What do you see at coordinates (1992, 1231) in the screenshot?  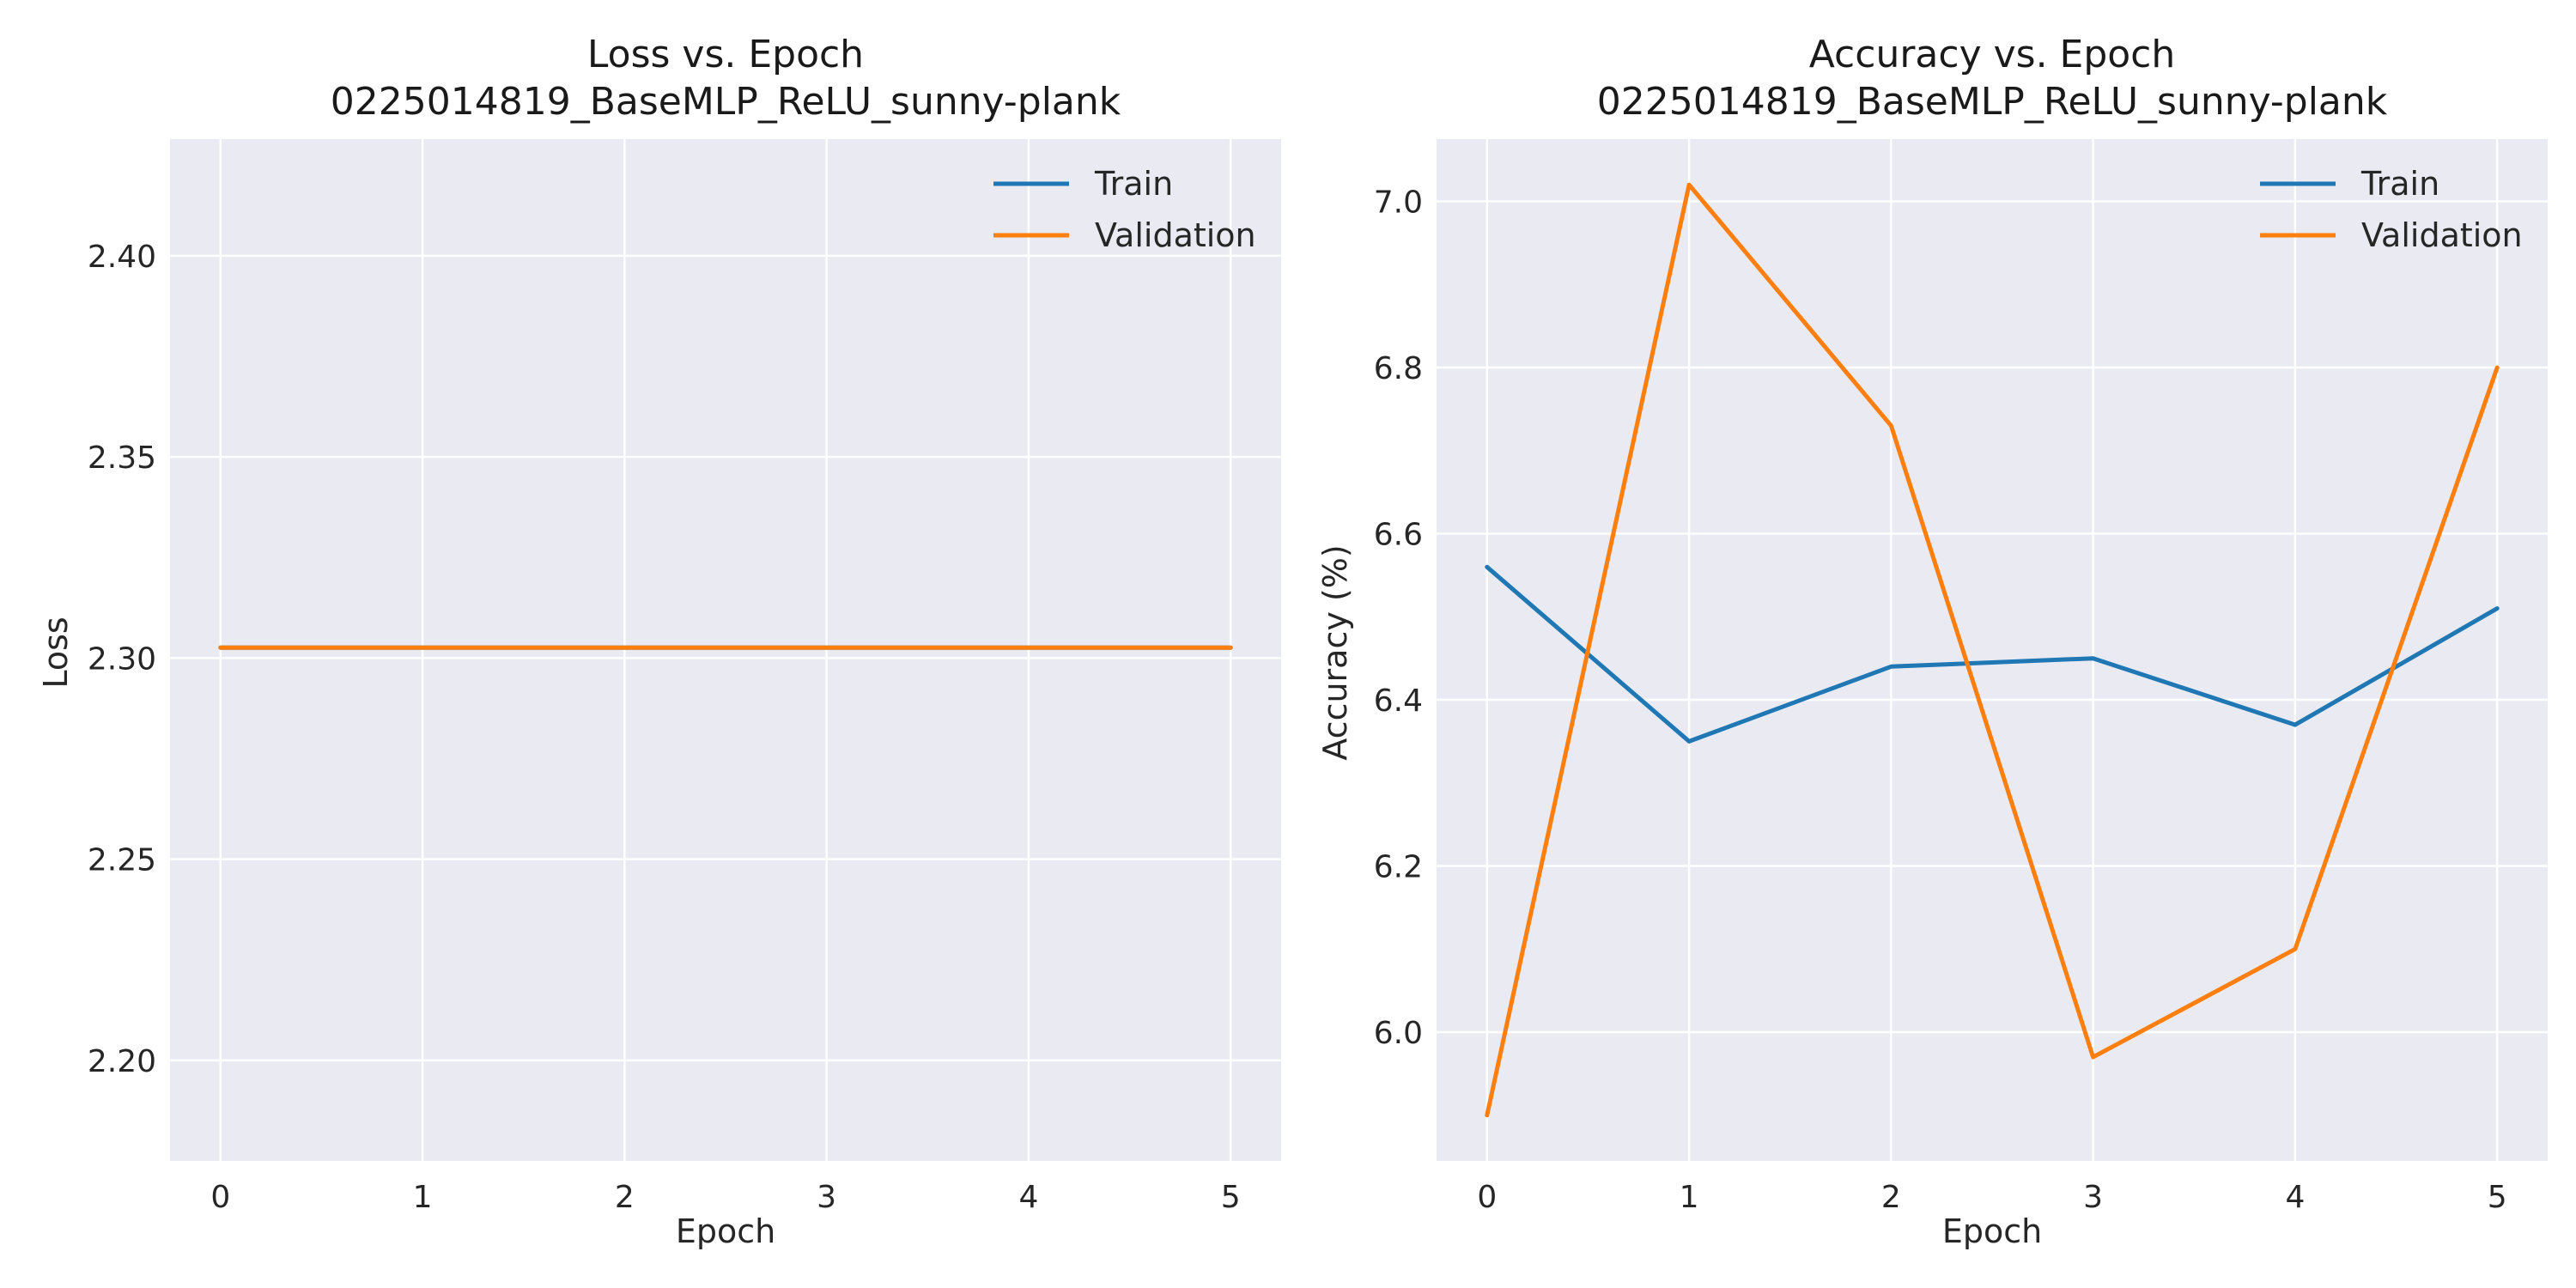 I see `accuracy-x-axis-label: Epoch` at bounding box center [1992, 1231].